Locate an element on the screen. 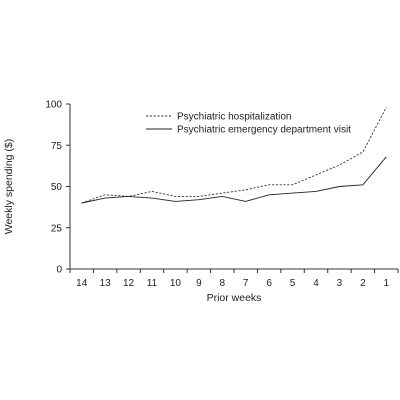 Image resolution: width=400 pixels, height=400 pixels. x-tick-label: 3 is located at coordinates (340, 283).